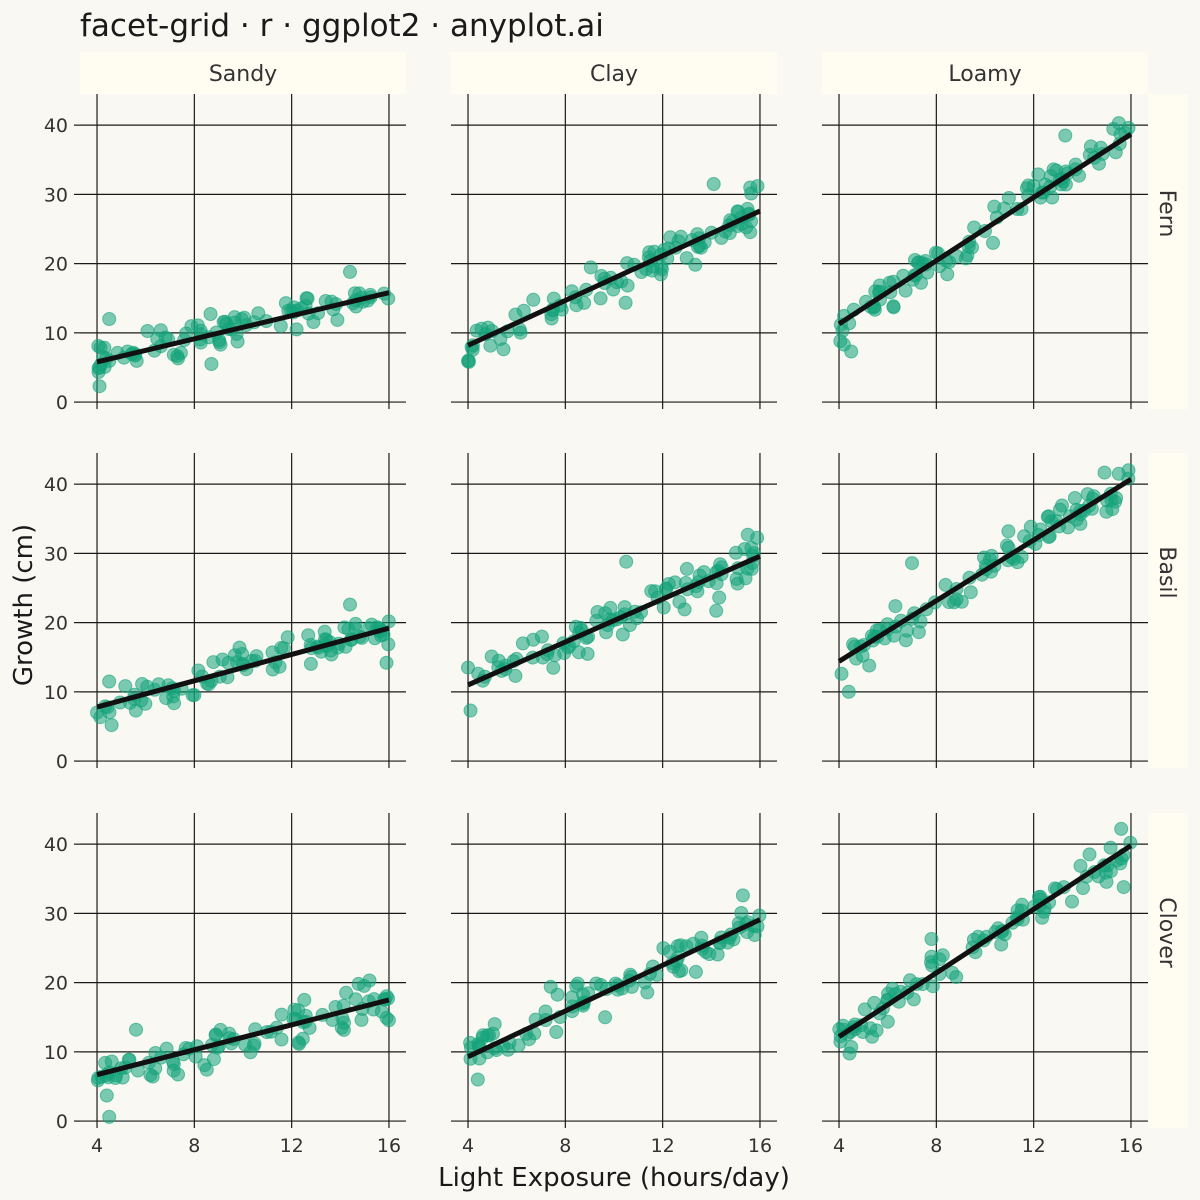 This screenshot has width=1200, height=1200. Describe the element at coordinates (1168, 610) in the screenshot. I see `strip-basil: Basil` at that location.